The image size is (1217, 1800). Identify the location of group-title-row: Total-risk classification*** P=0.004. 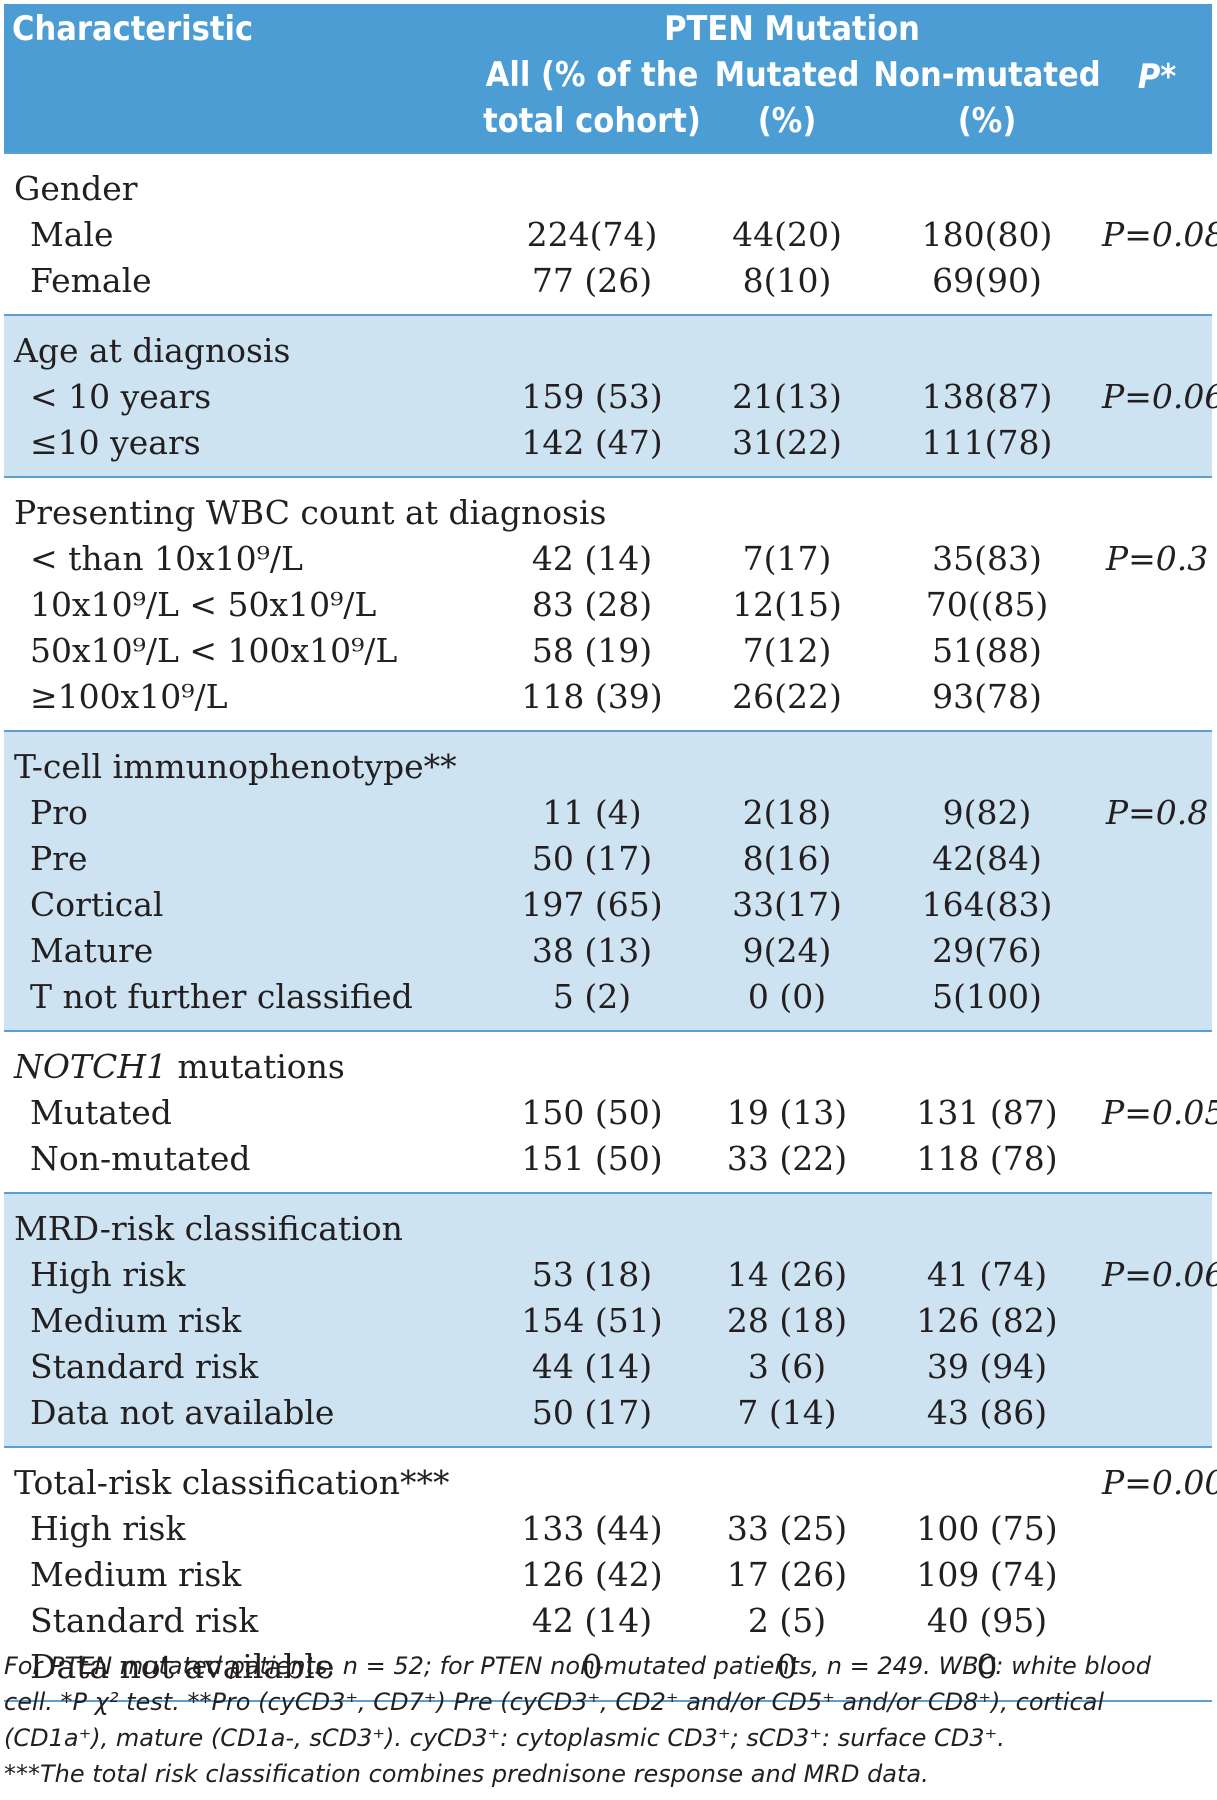
(610, 1476).